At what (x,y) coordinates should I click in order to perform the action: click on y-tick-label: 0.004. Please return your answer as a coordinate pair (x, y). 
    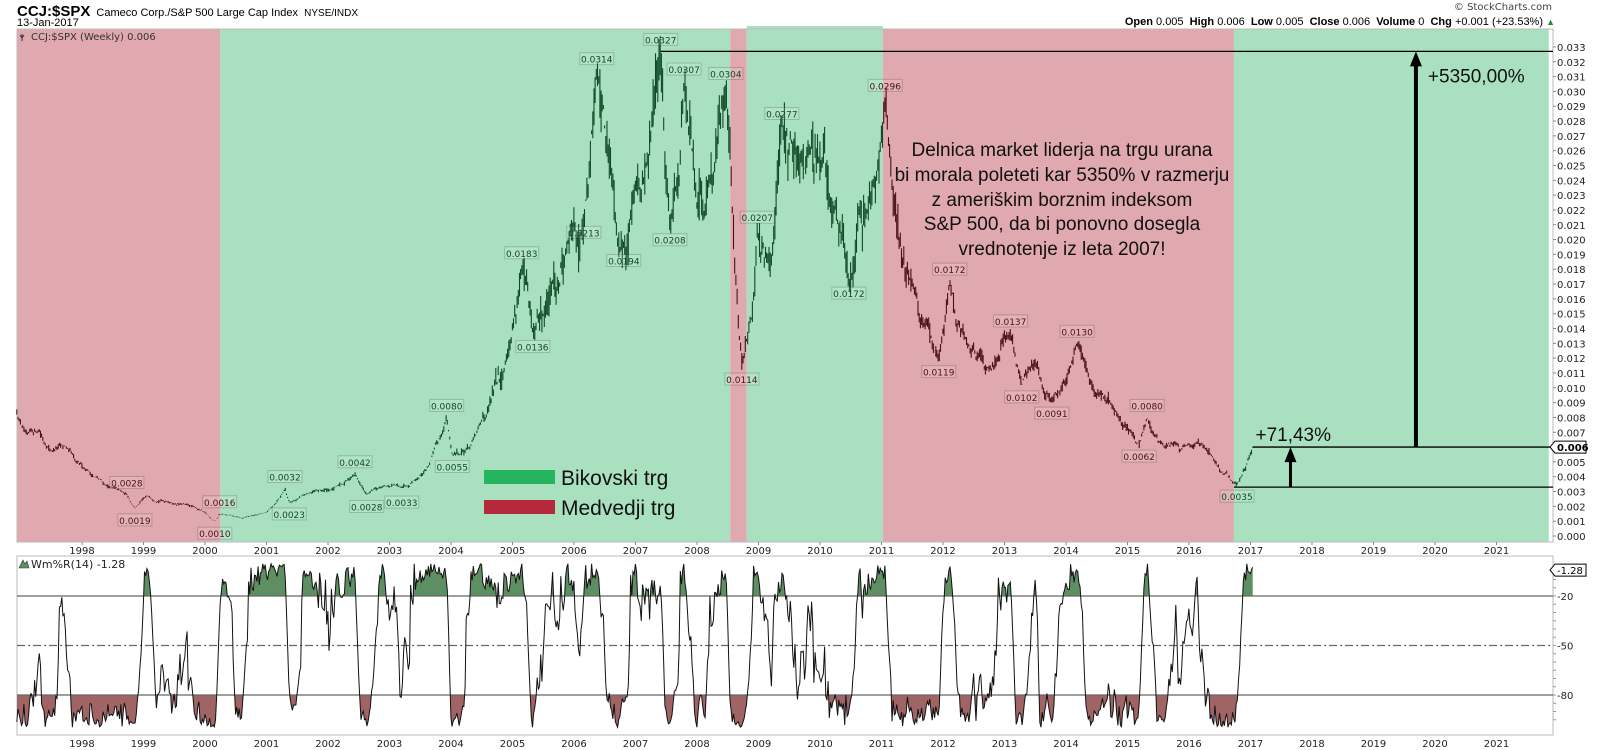
    Looking at the image, I should click on (1571, 478).